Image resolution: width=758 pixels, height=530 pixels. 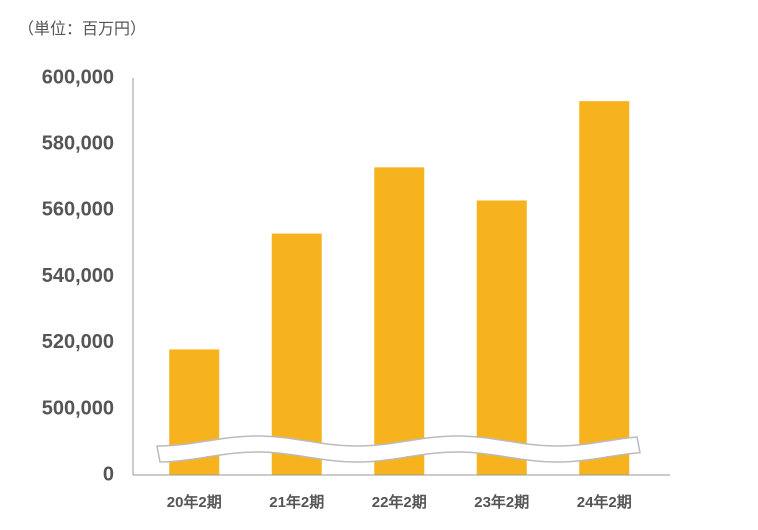 I want to click on y-tick-label: 500,000, so click(x=78, y=408).